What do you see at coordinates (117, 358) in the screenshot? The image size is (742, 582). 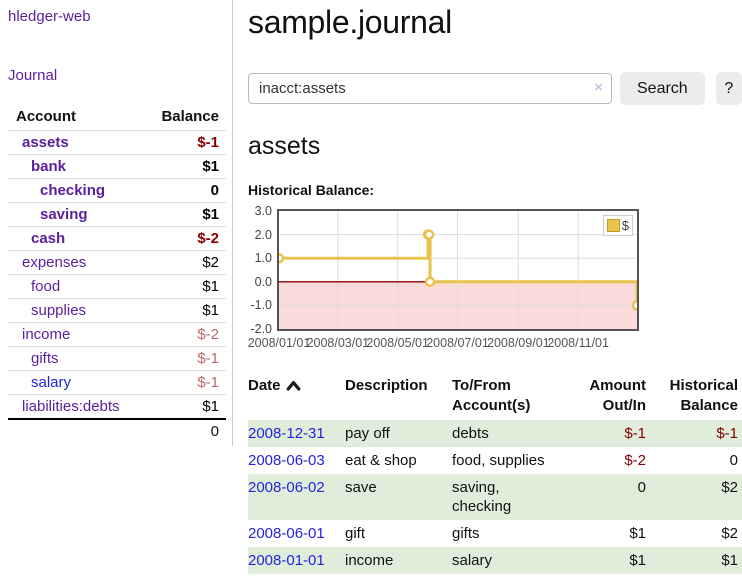 I see `account-row-gifts: gifts $-1` at bounding box center [117, 358].